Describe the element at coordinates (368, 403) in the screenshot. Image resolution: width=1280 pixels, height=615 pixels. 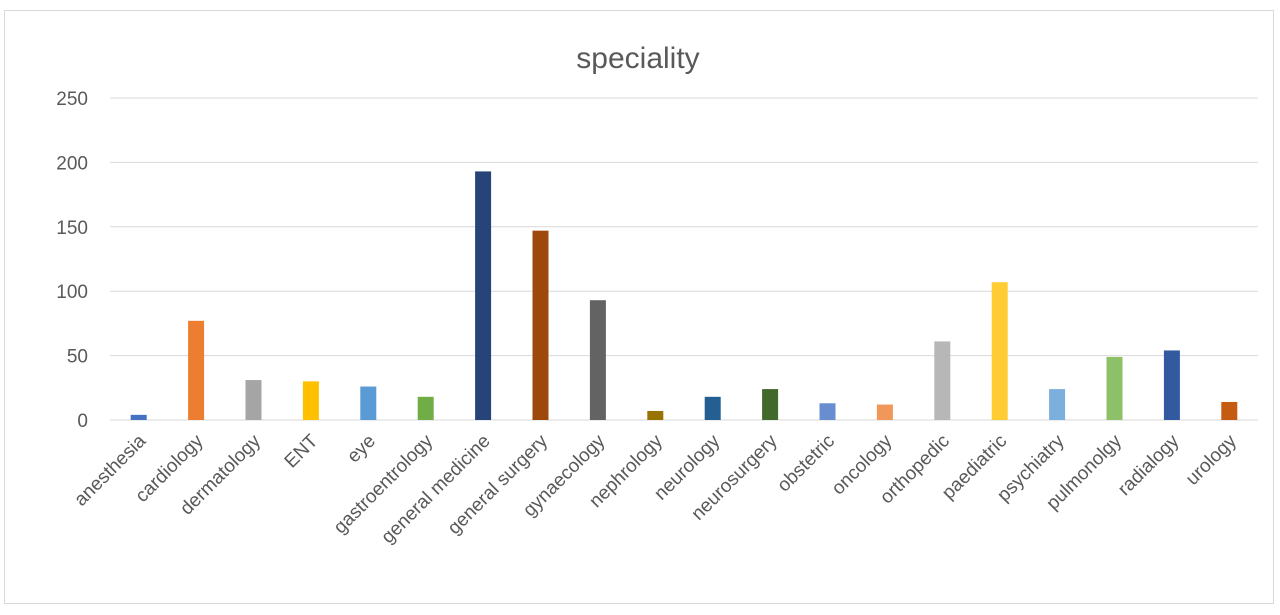
I see `bar-eye` at that location.